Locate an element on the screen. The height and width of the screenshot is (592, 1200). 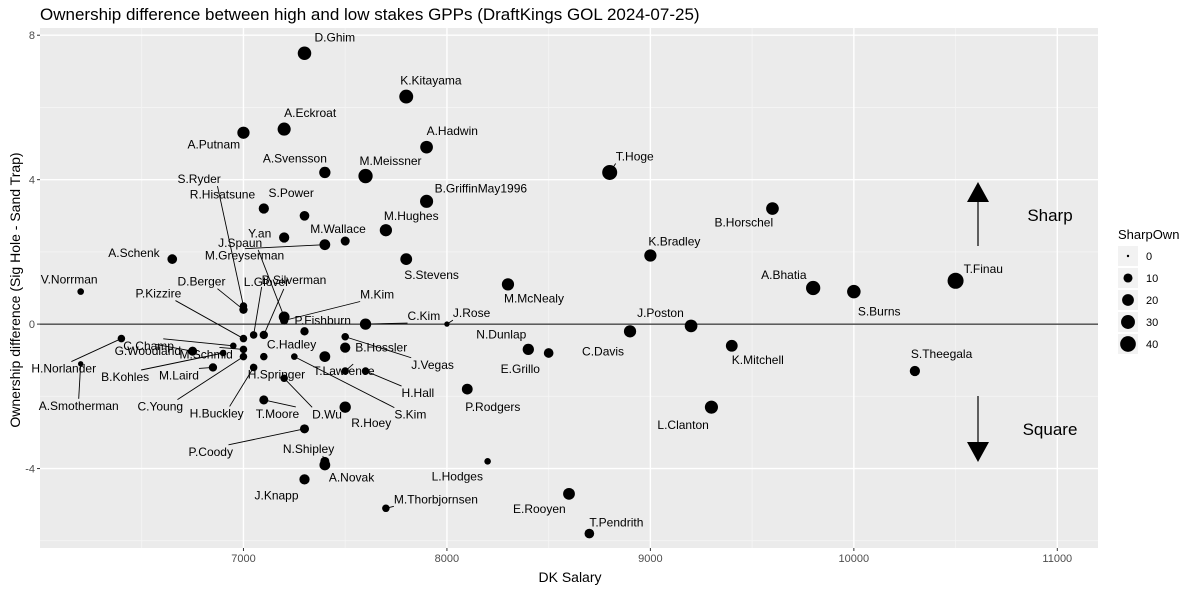
point-label: T.Finau is located at coordinates (983, 269).